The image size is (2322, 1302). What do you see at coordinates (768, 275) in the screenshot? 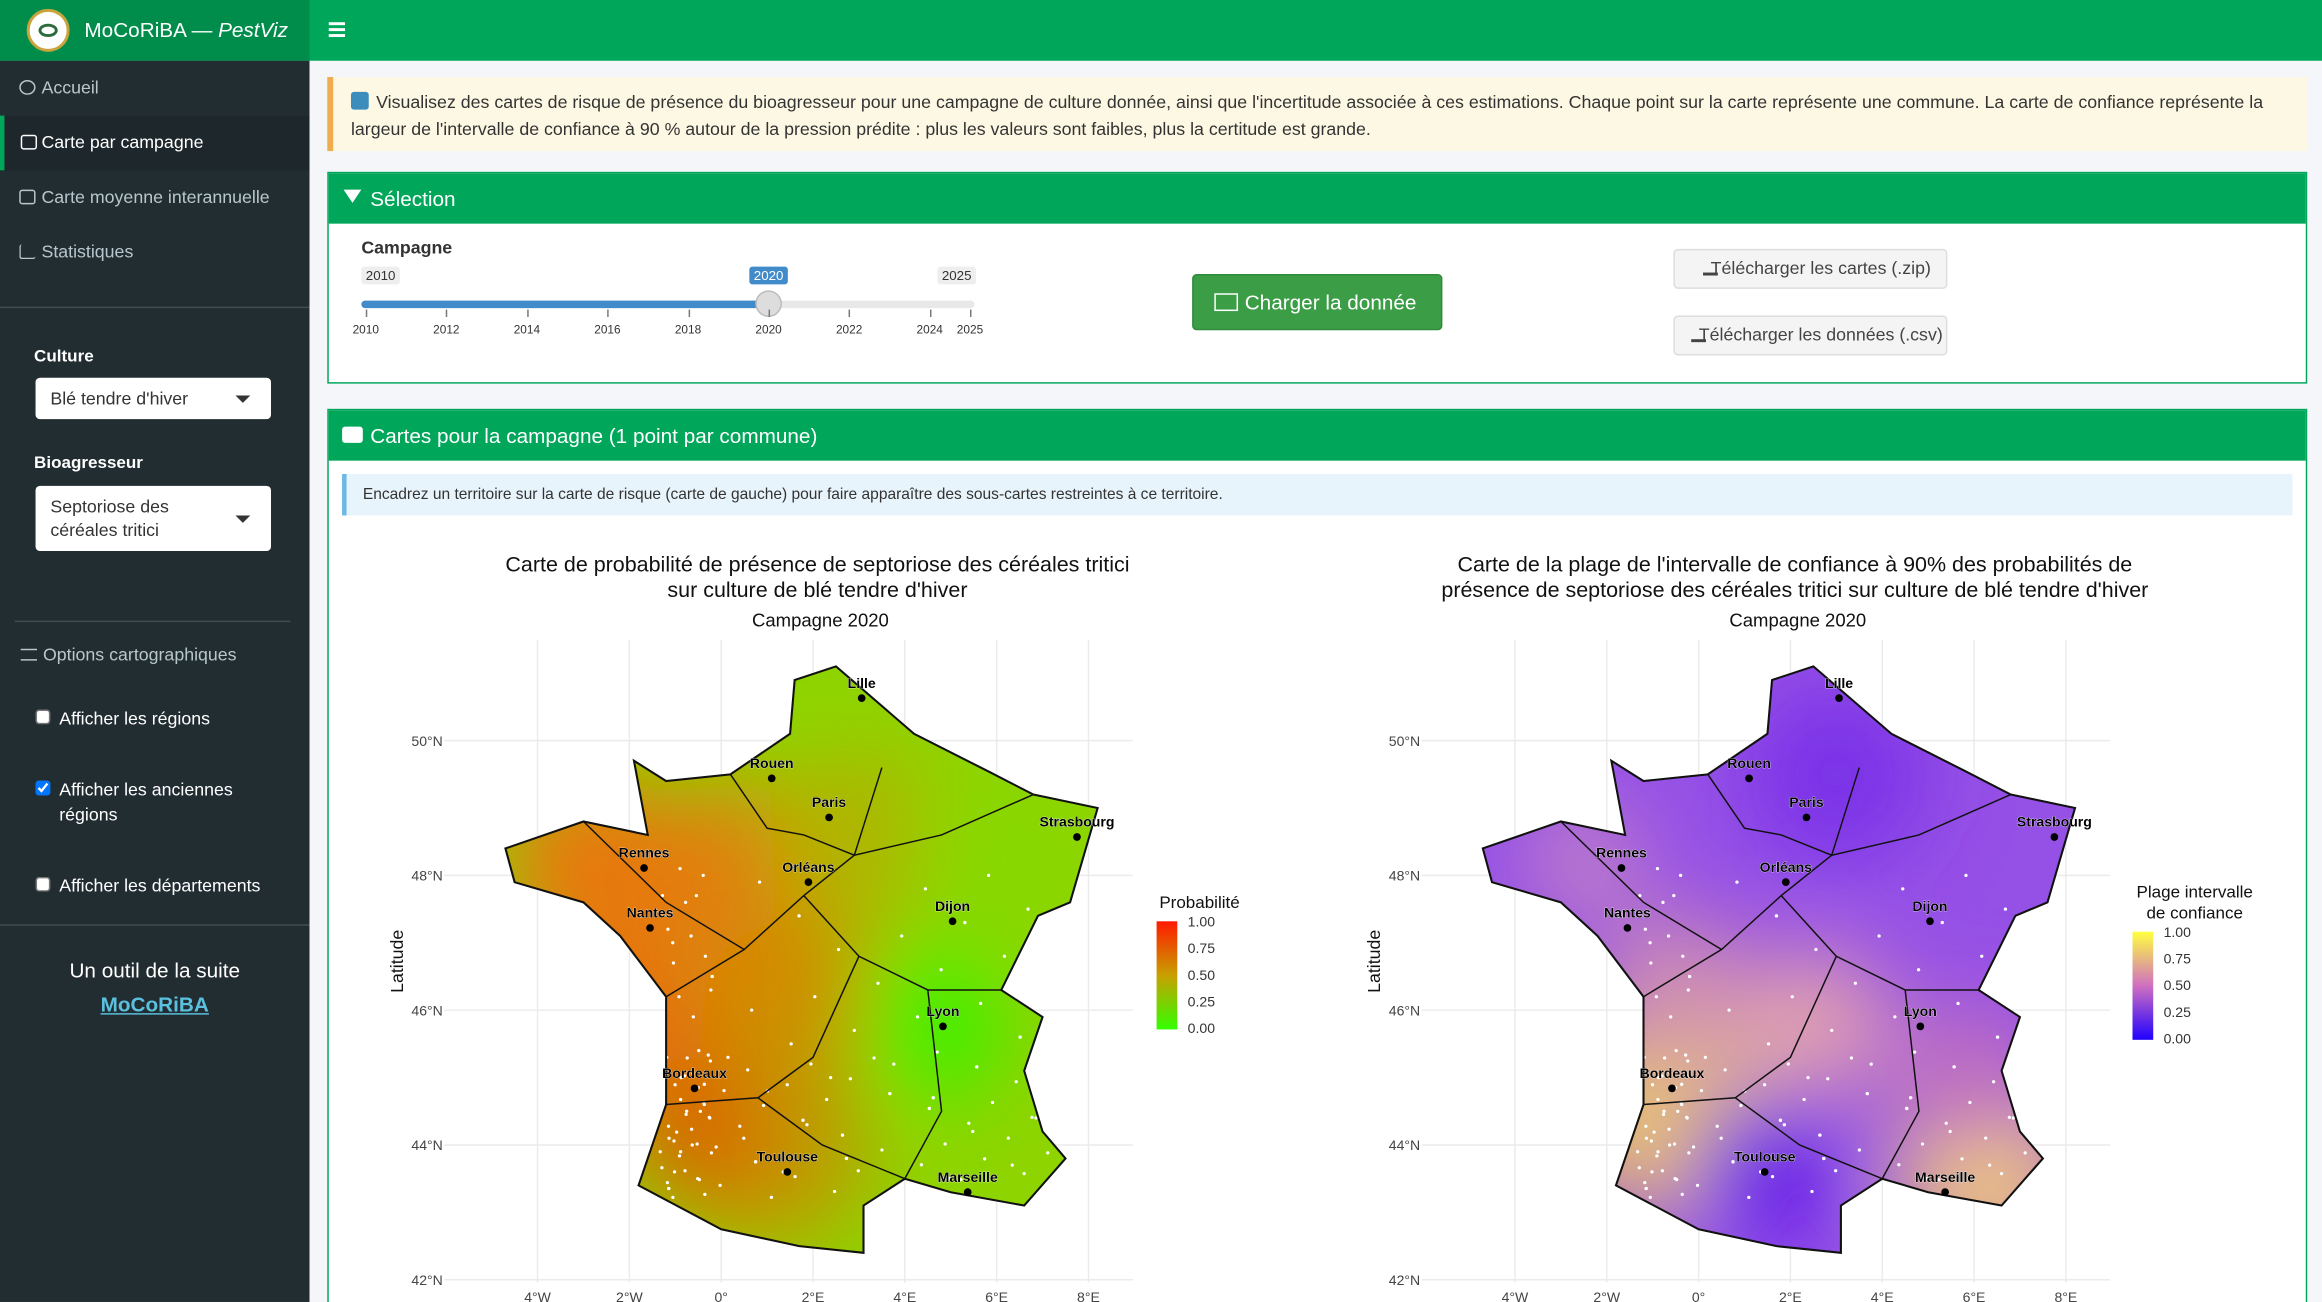
I see `slider-value: 2020` at bounding box center [768, 275].